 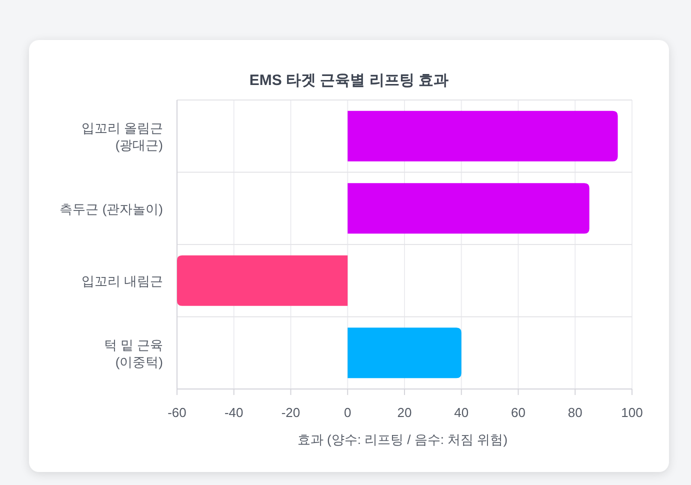 I want to click on x-tick-label: 60, so click(x=518, y=412).